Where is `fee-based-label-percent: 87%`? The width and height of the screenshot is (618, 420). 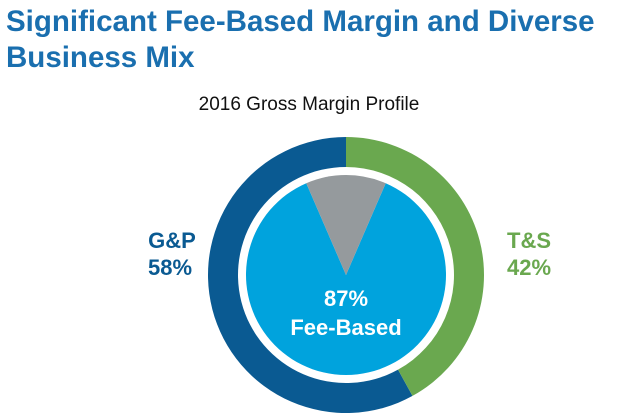 fee-based-label-percent: 87% is located at coordinates (346, 298).